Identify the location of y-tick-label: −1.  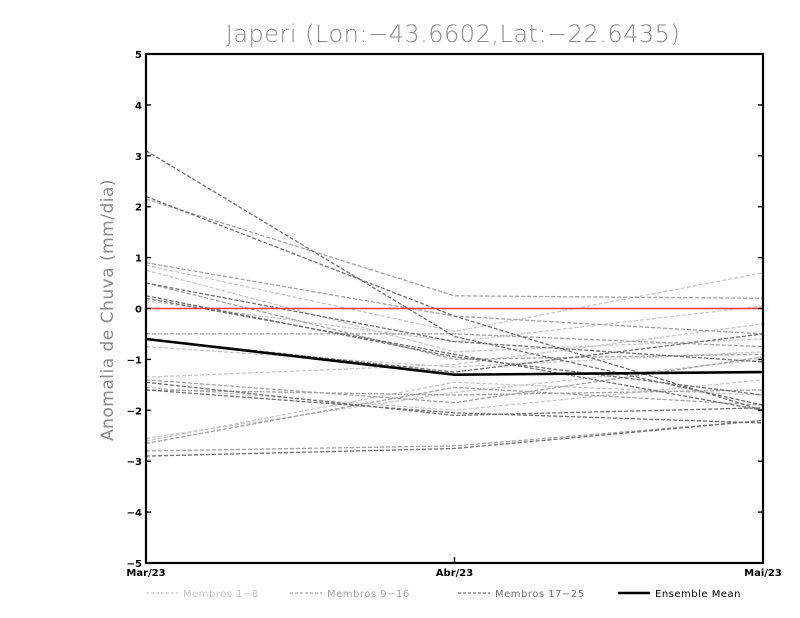
(134, 360).